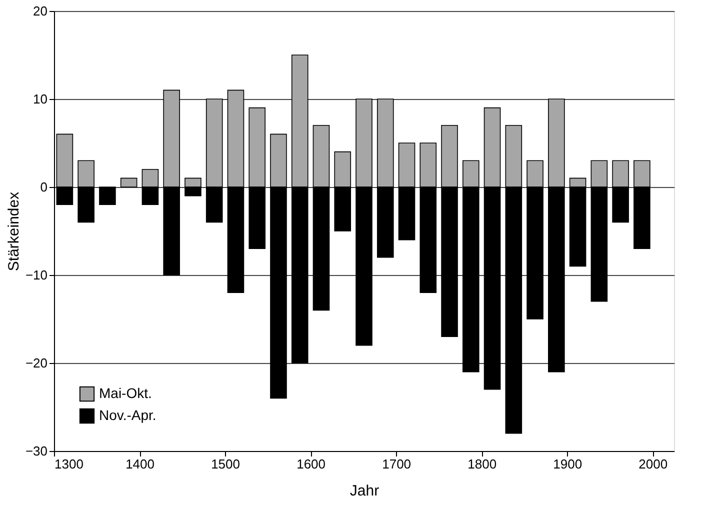  Describe the element at coordinates (69, 464) in the screenshot. I see `x-tick-label: 1300` at that location.